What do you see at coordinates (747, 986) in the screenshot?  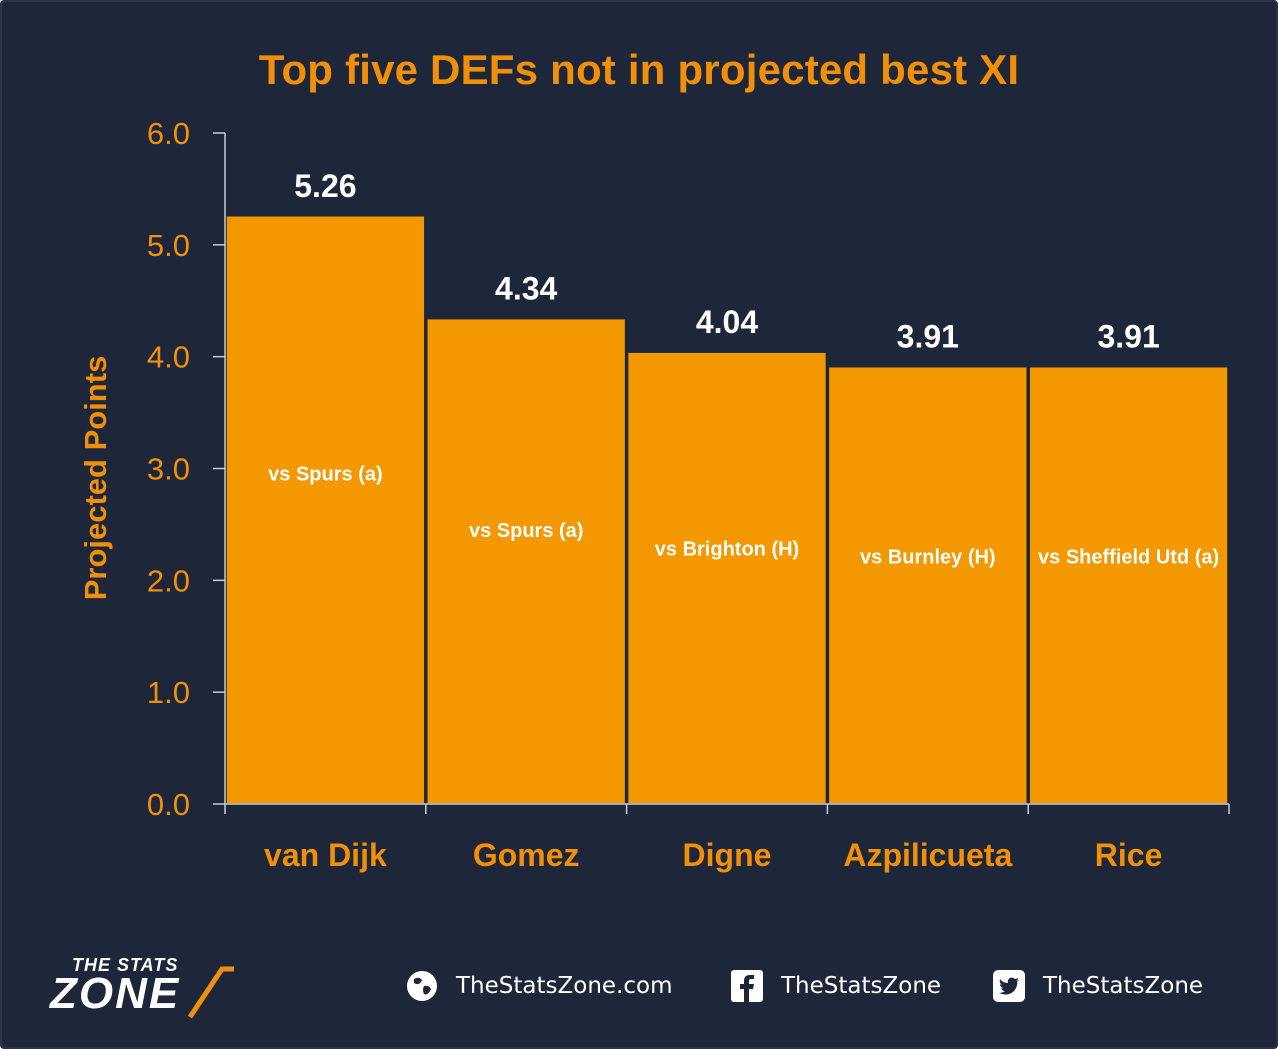 I see `facebook-icon` at bounding box center [747, 986].